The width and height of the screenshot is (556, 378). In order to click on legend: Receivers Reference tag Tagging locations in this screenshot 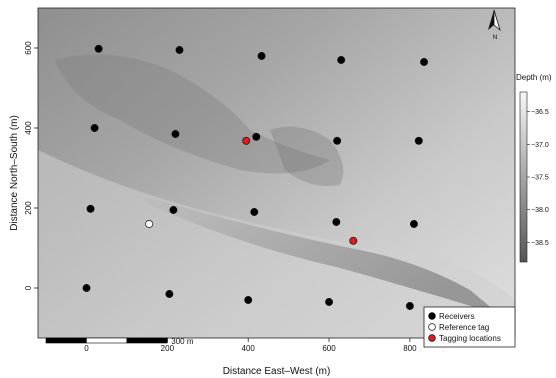, I will do `click(469, 327)`.